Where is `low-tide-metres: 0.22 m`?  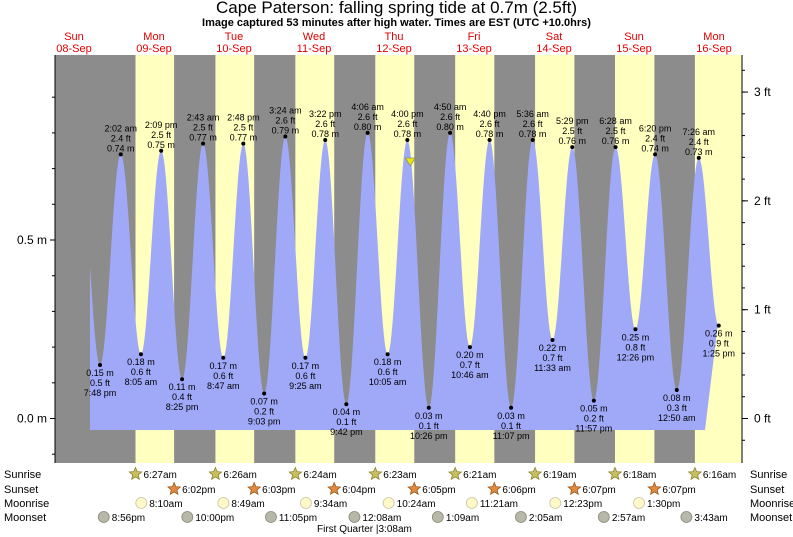
low-tide-metres: 0.22 m is located at coordinates (553, 348).